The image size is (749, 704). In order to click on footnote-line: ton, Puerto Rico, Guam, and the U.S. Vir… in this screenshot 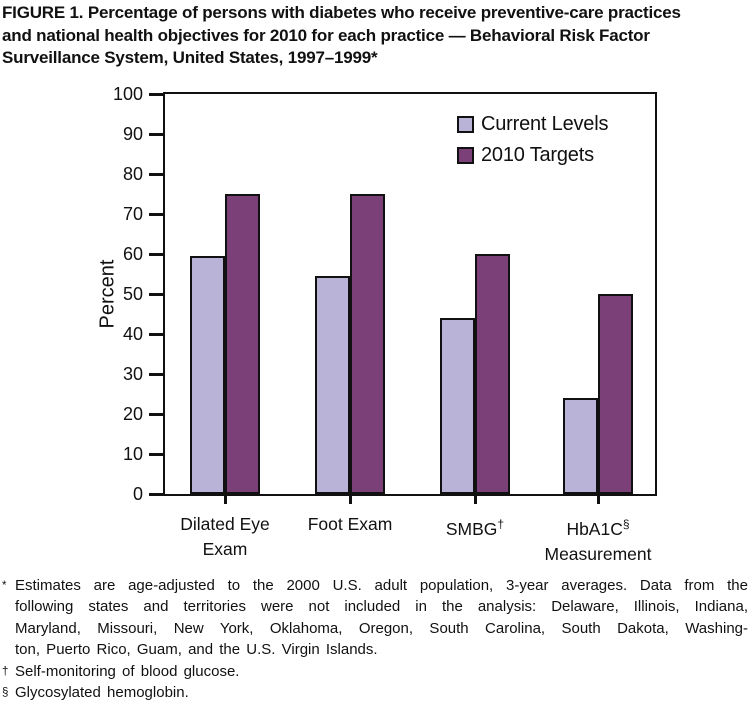, I will do `click(196, 650)`.